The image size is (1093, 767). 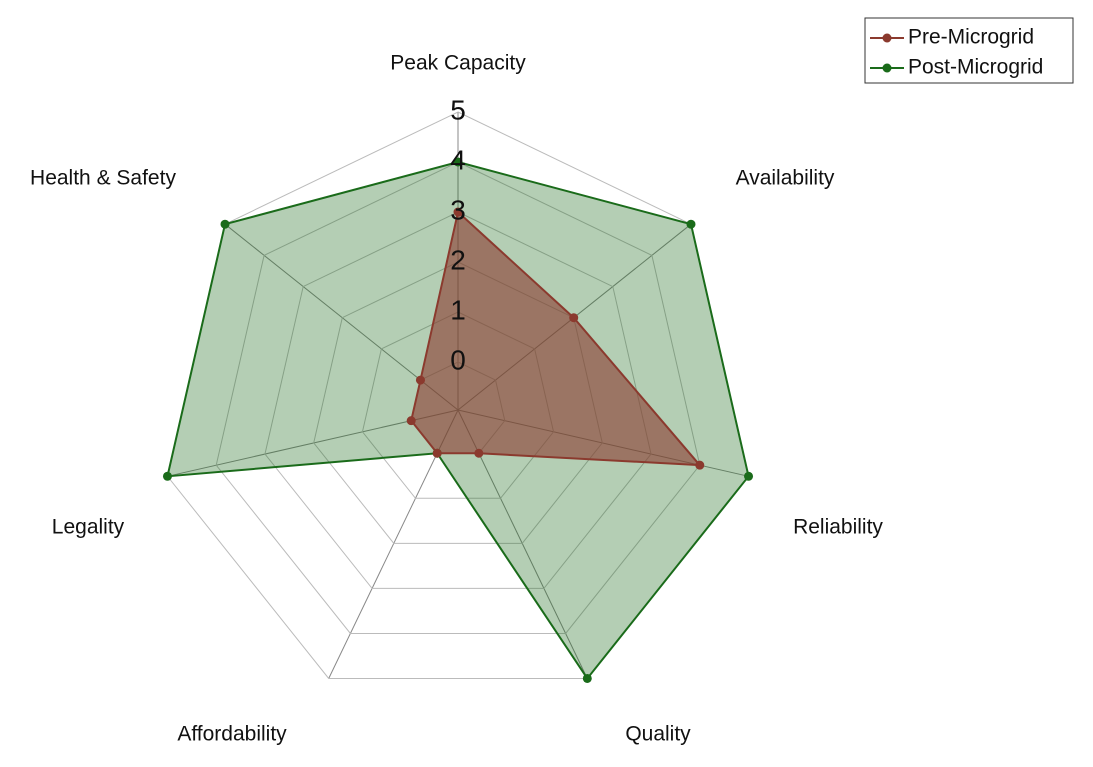 I want to click on r-tick-label: 4, so click(x=458, y=159).